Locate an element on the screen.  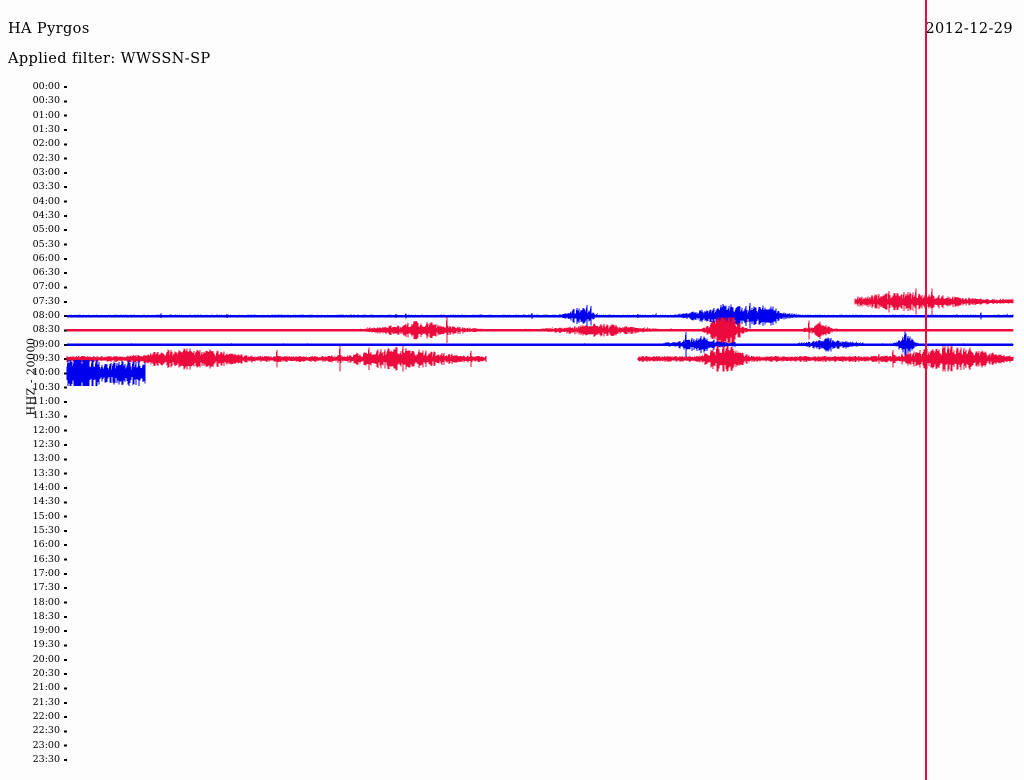
current-time-marker-line is located at coordinates (926, 390).